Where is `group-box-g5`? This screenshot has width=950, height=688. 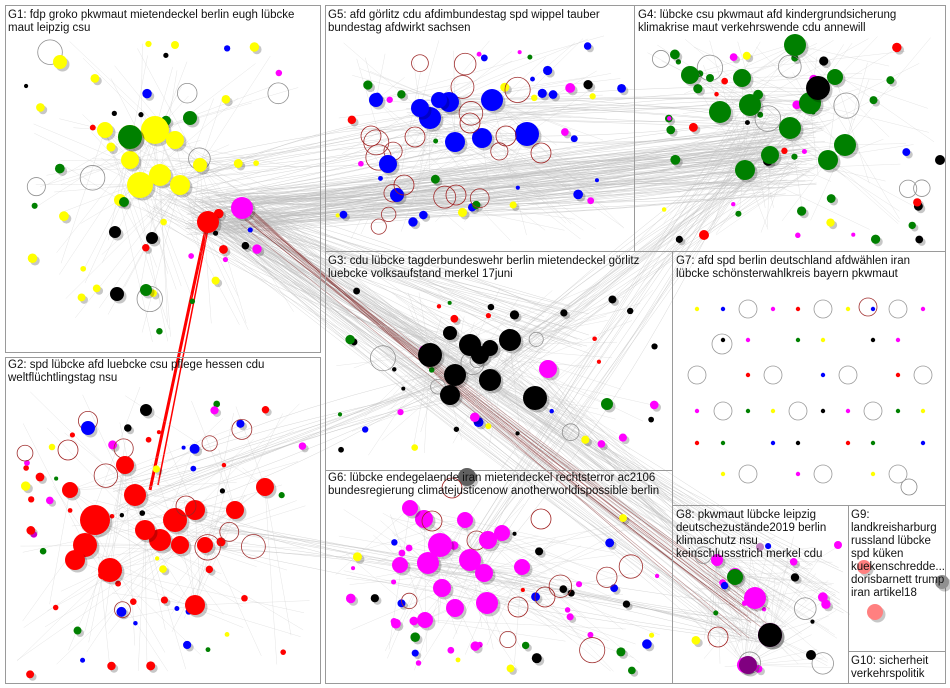 group-box-g5 is located at coordinates (480, 128).